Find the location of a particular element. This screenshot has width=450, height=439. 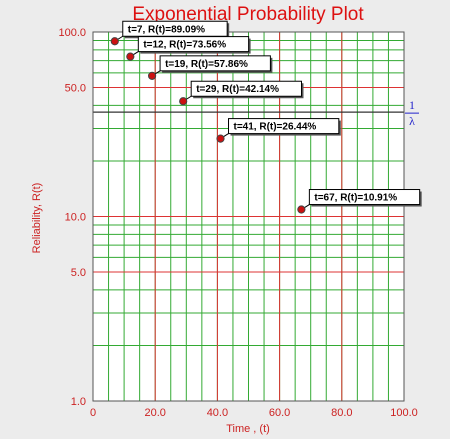

y-tick-label: 50.0 is located at coordinates (75, 89).